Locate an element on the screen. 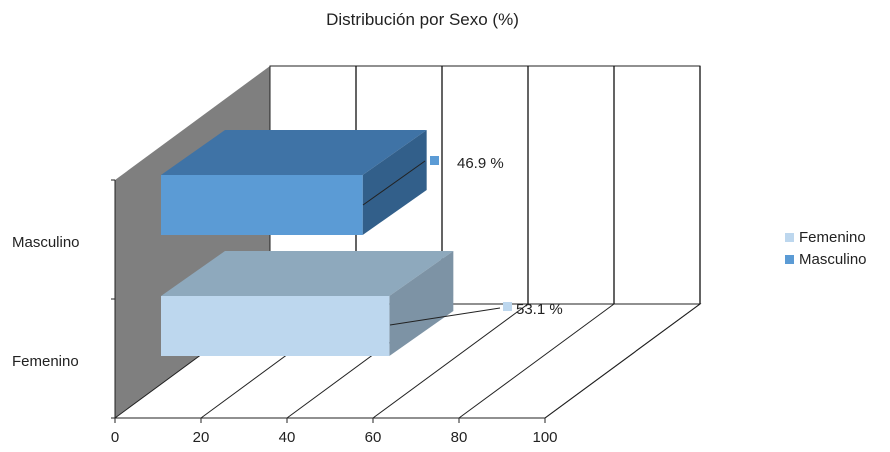 Image resolution: width=890 pixels, height=452 pixels. leader-line-femenino is located at coordinates (445, 316).